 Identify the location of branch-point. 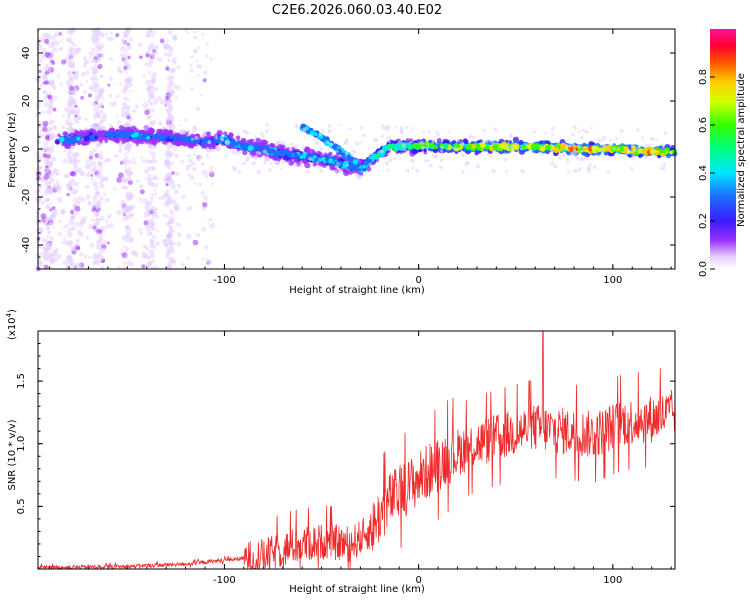
(355, 162).